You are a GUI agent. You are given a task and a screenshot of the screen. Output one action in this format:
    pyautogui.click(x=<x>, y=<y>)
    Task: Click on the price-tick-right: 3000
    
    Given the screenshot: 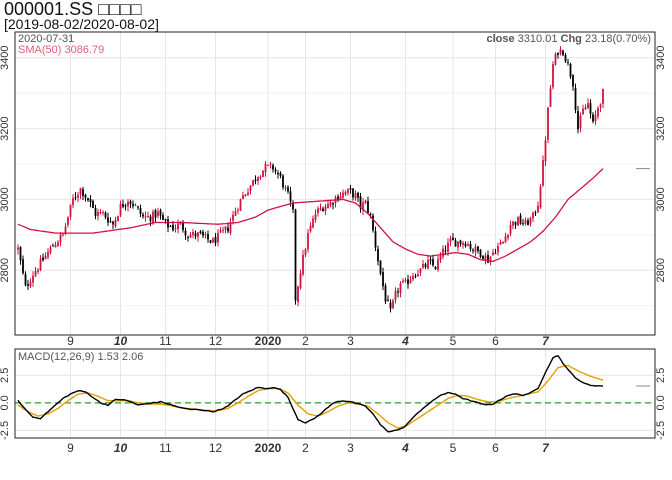 What is the action you would take?
    pyautogui.click(x=661, y=199)
    